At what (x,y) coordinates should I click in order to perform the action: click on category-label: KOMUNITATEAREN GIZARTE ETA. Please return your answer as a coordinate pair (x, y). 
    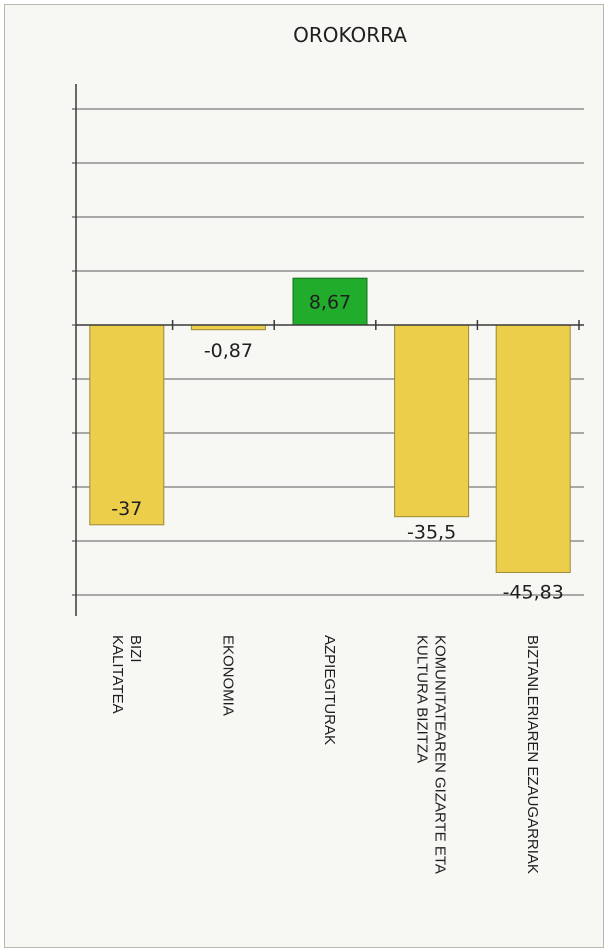
    Looking at the image, I should click on (440, 754).